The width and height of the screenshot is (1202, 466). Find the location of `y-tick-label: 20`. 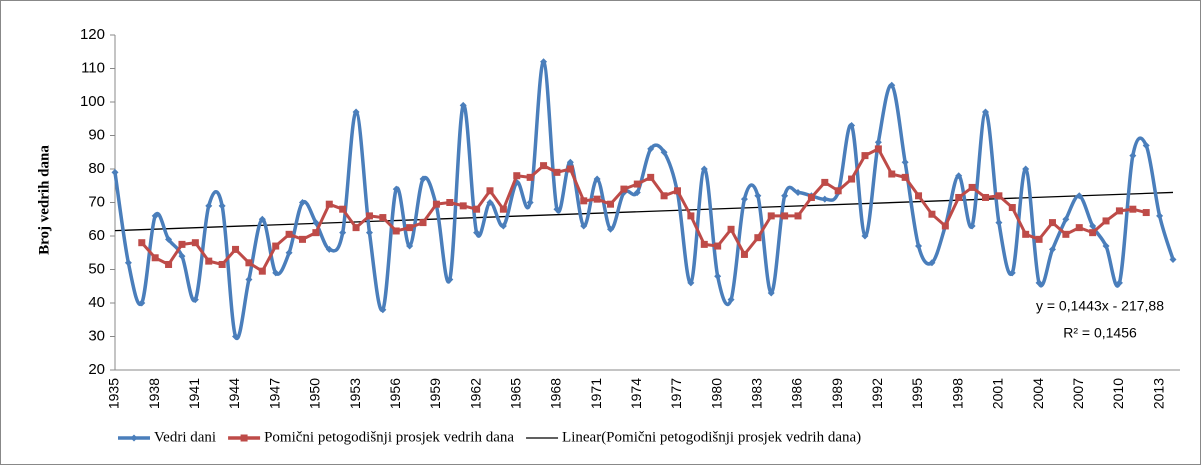

y-tick-label: 20 is located at coordinates (96, 369).